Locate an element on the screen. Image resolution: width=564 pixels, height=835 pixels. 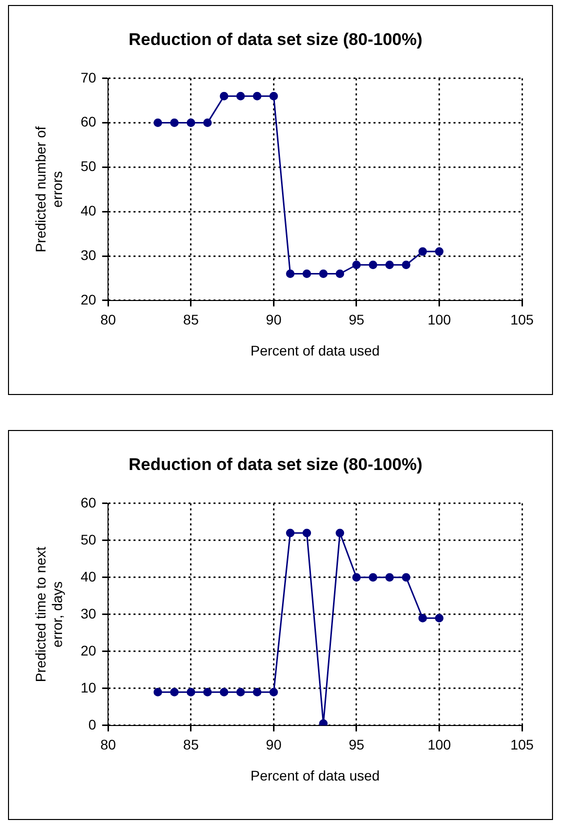
y-tick-label: 10 is located at coordinates (88, 687).